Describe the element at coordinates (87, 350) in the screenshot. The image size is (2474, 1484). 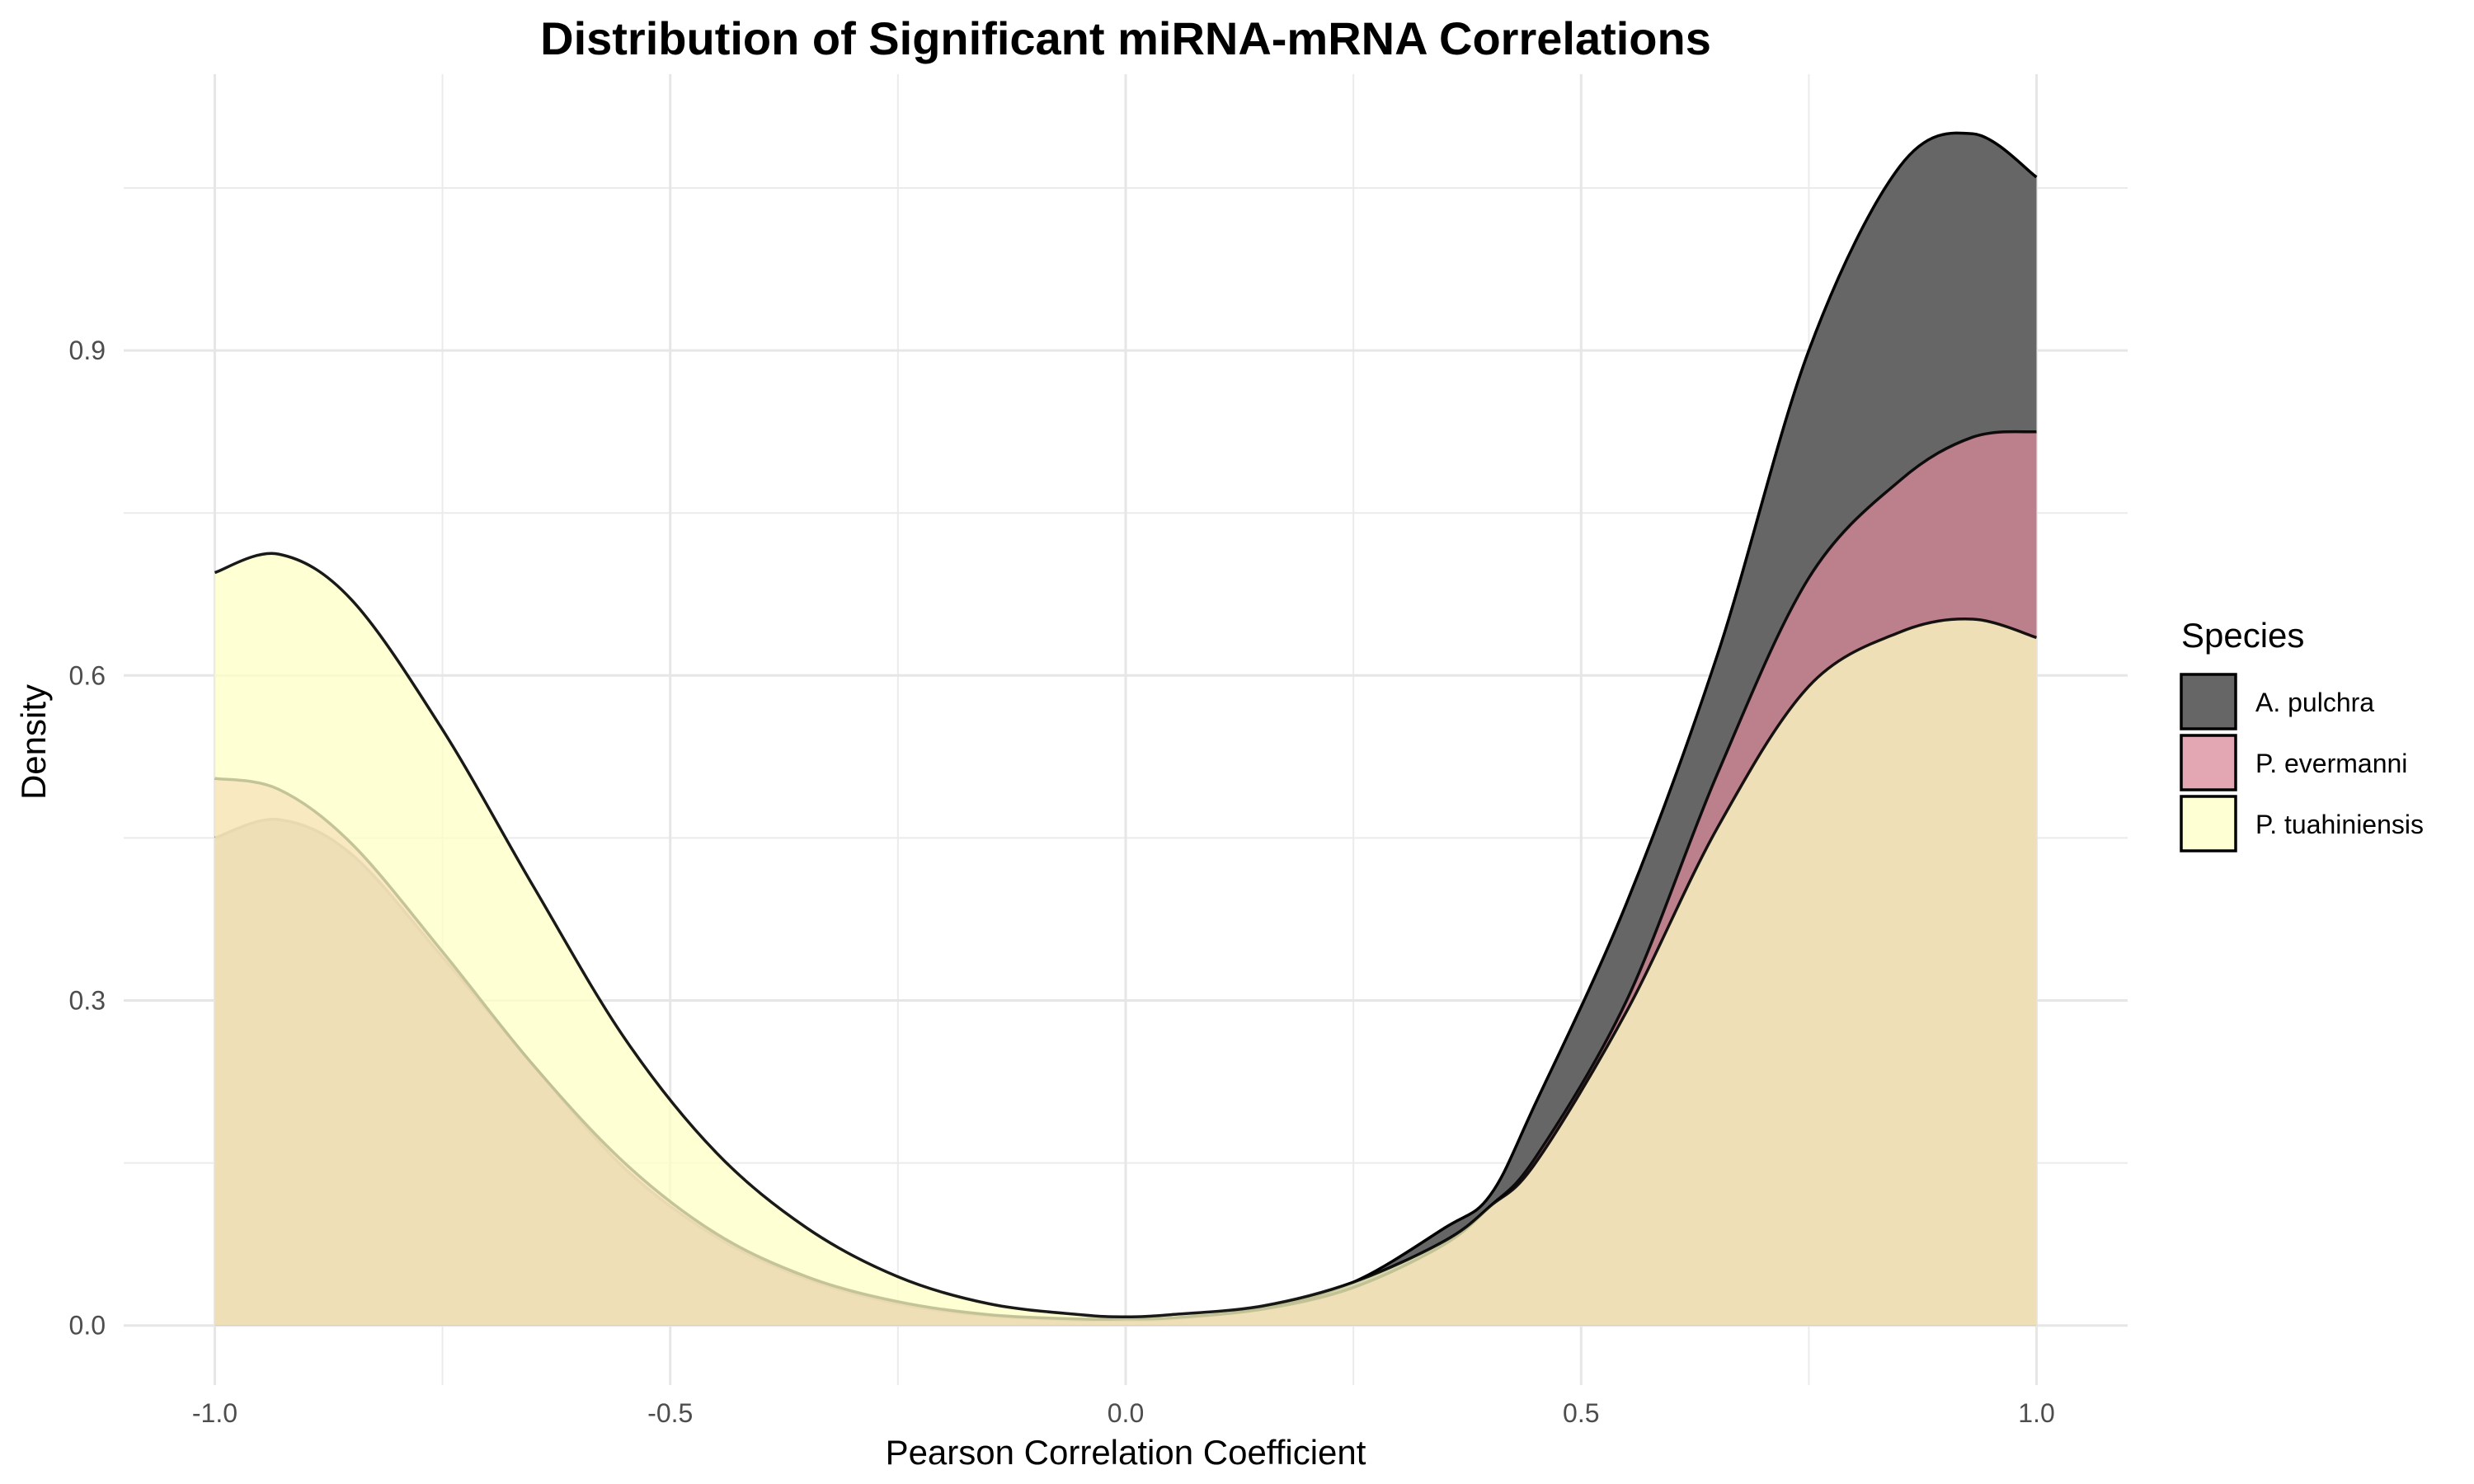
I see `y-tick-label: 0.9` at that location.